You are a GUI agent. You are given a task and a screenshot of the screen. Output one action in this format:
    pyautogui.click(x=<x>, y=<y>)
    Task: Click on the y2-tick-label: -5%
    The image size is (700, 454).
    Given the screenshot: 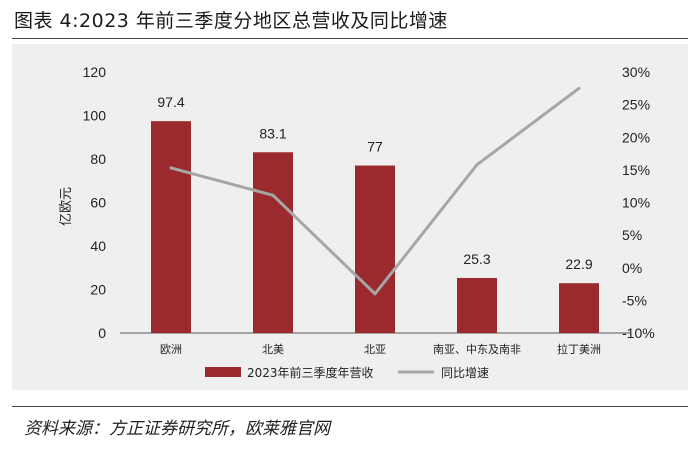 What is the action you would take?
    pyautogui.click(x=634, y=300)
    